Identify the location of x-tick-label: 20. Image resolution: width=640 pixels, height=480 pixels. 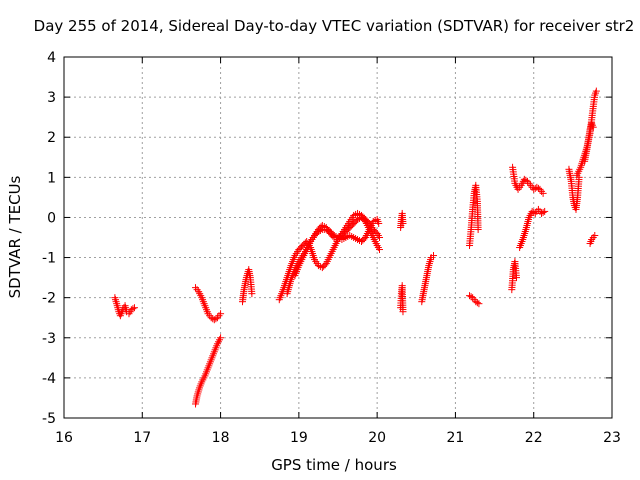
(377, 438).